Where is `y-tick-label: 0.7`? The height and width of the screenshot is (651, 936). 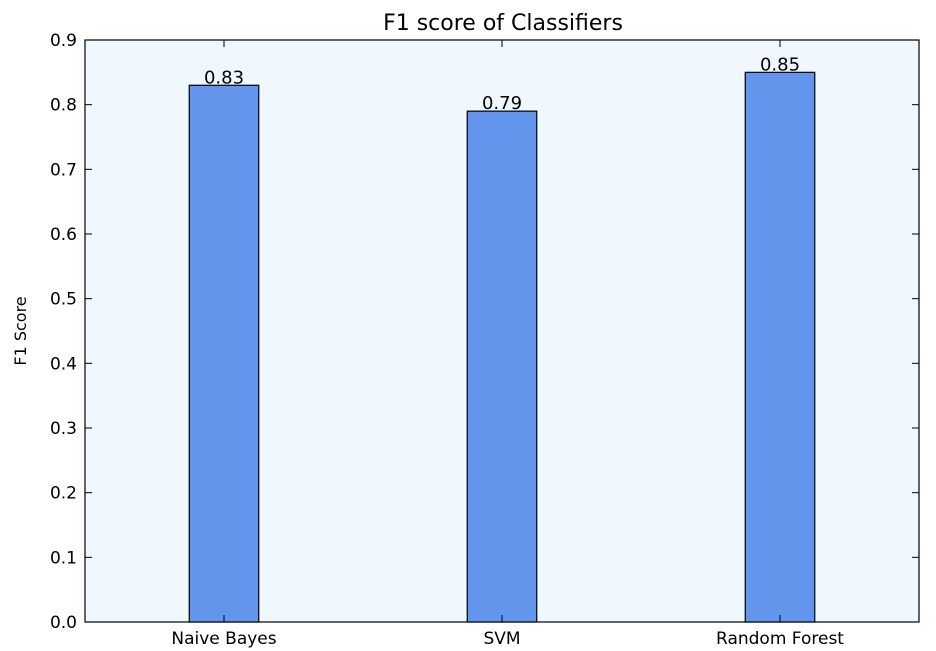 y-tick-label: 0.7 is located at coordinates (63, 170).